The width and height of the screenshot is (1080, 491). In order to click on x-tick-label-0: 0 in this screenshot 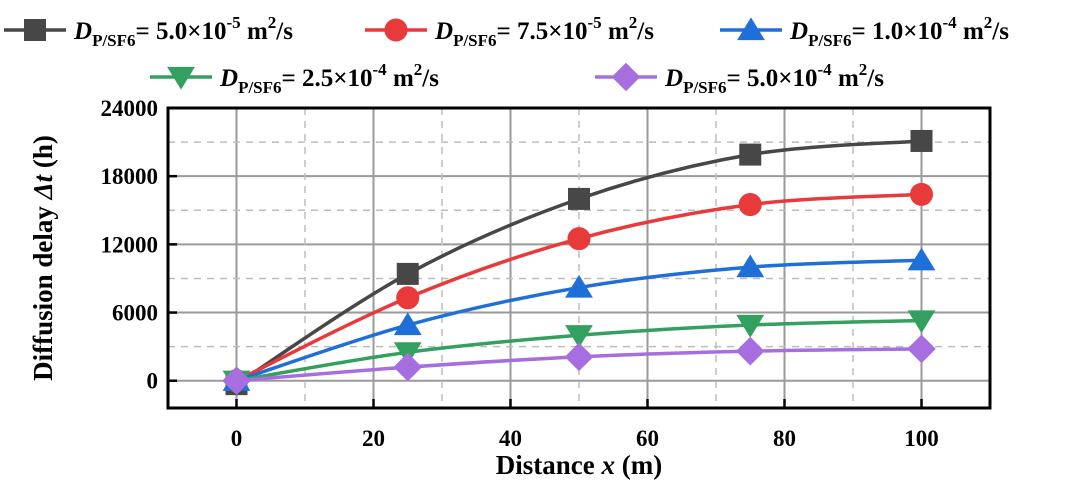, I will do `click(237, 438)`.